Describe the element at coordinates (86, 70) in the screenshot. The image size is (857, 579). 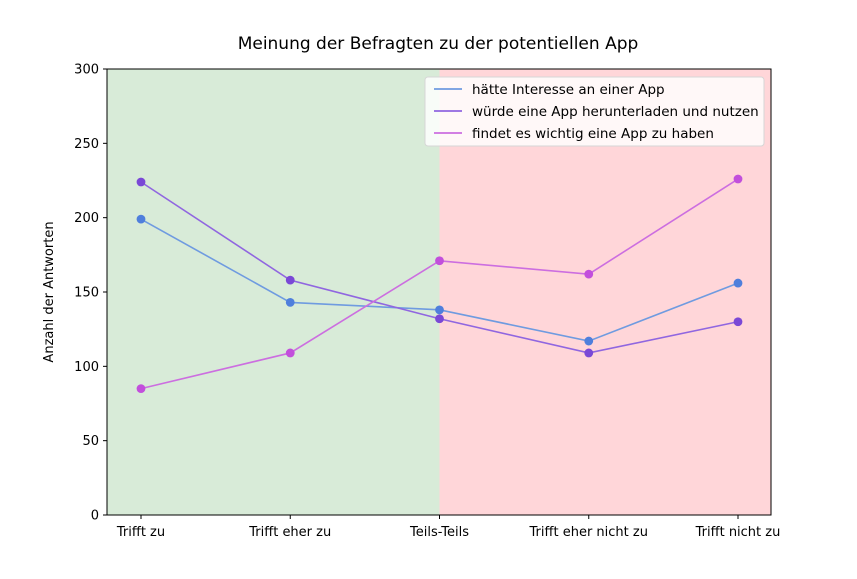
I see `y-tick-label: 300` at that location.